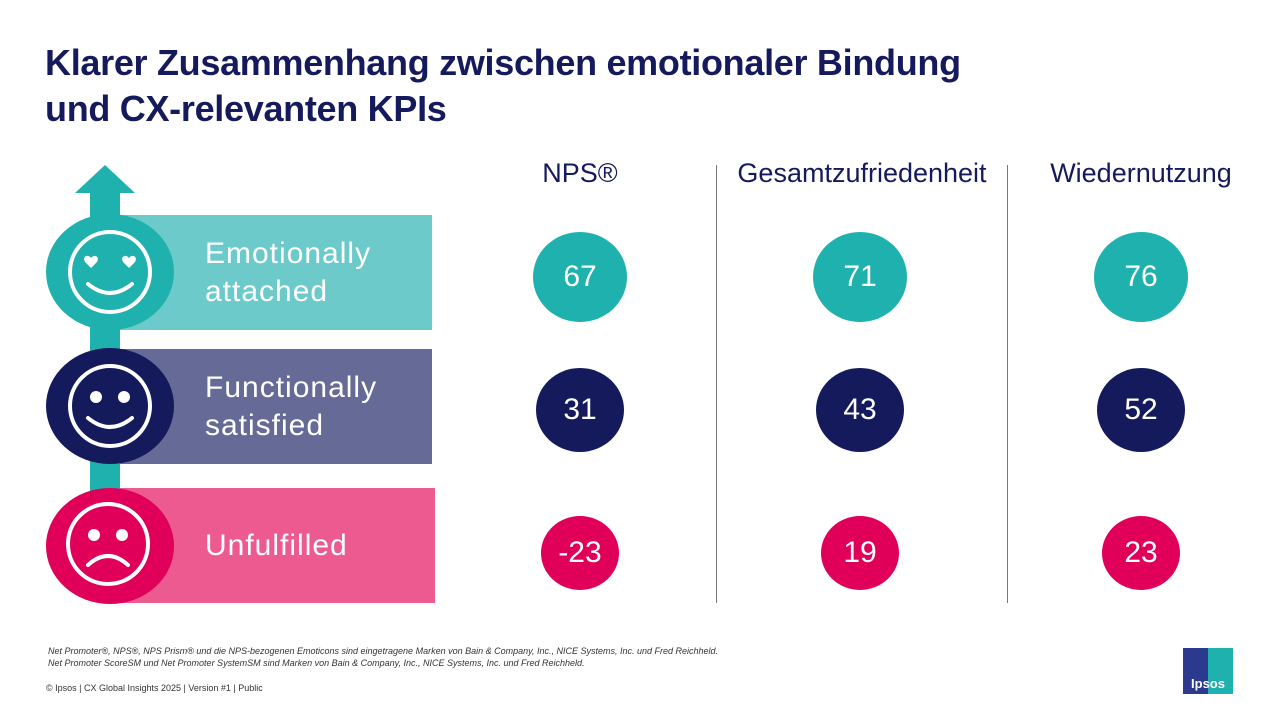 This screenshot has height=720, width=1280. Describe the element at coordinates (1141, 553) in the screenshot. I see `value-bubble: 23` at that location.